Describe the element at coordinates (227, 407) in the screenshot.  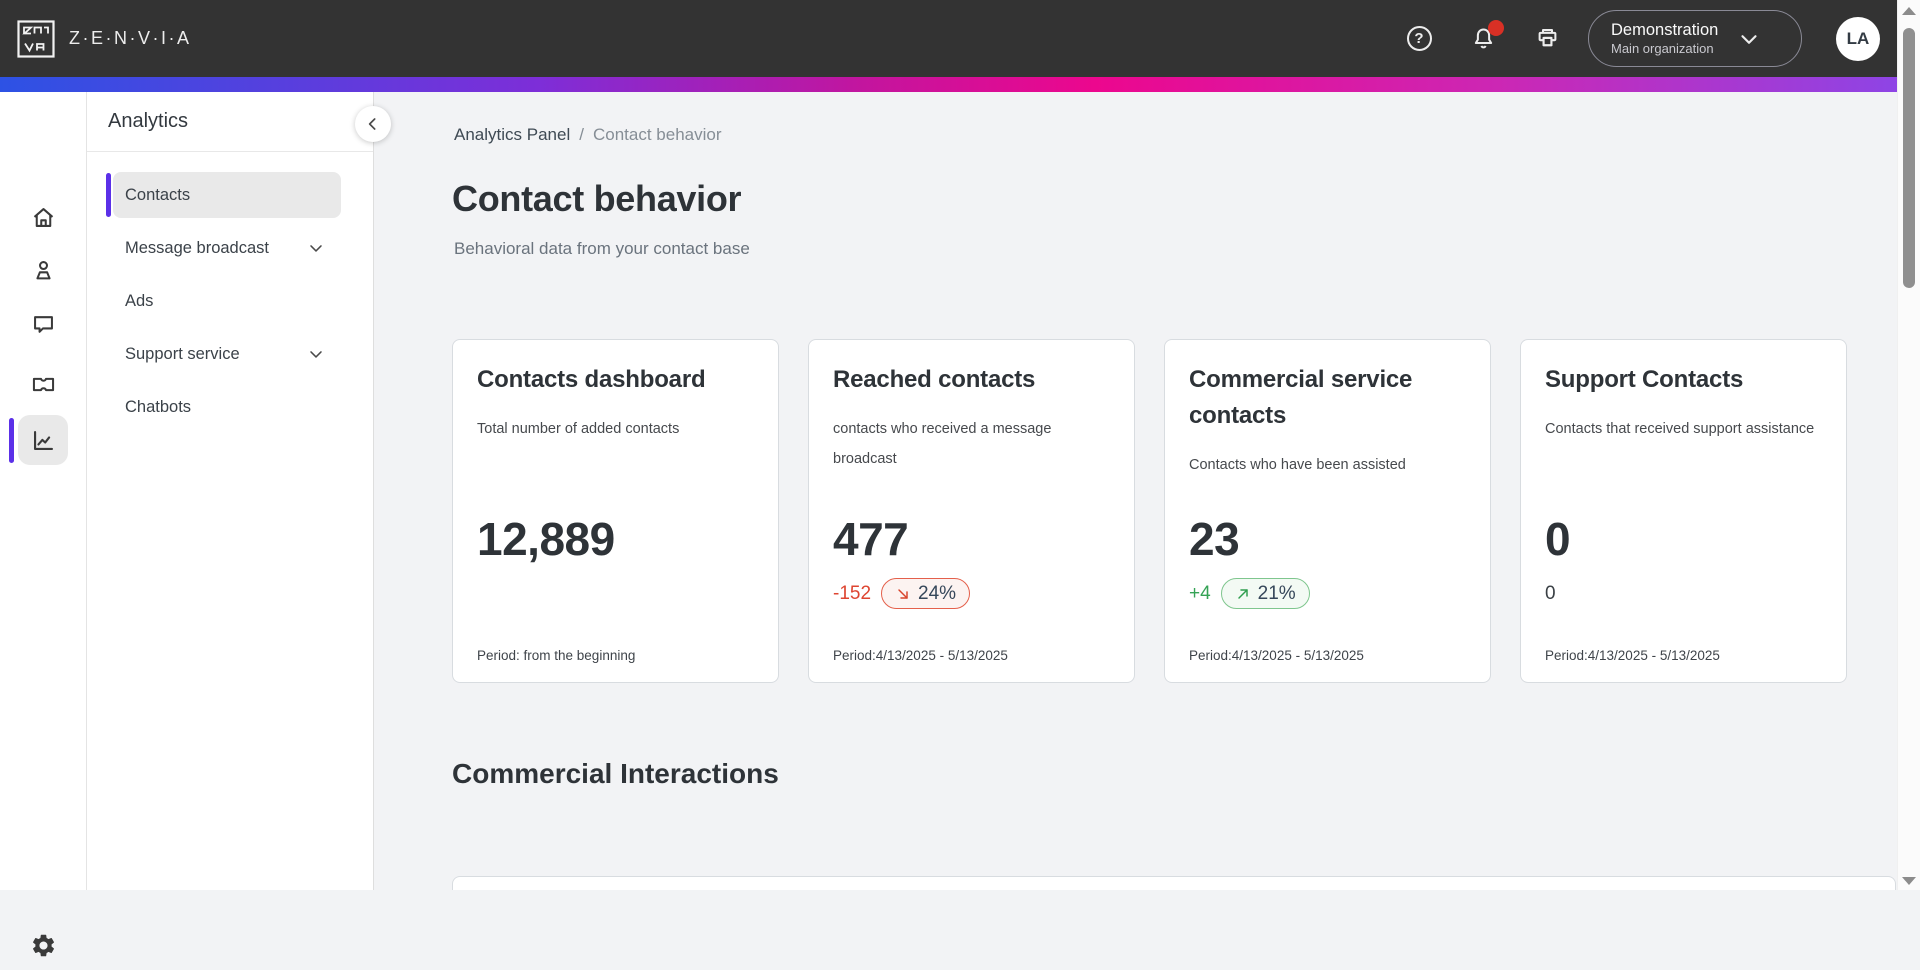
I see `sidebar-item-chatbots: Chatbots` at that location.